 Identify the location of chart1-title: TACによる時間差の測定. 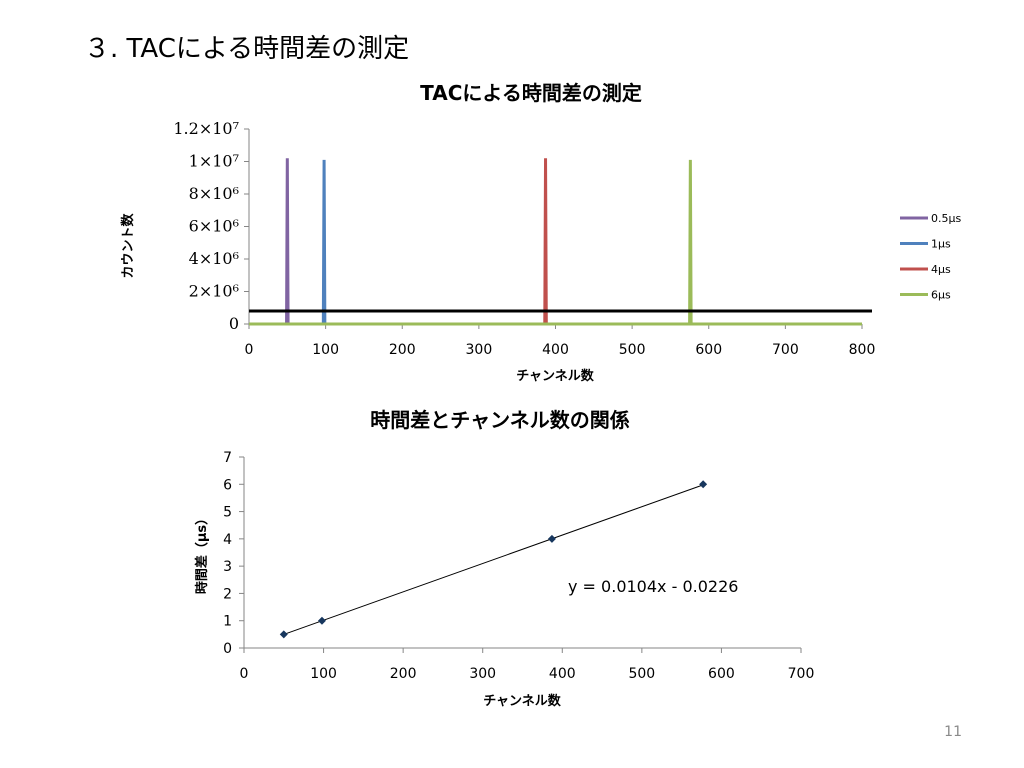
(531, 93).